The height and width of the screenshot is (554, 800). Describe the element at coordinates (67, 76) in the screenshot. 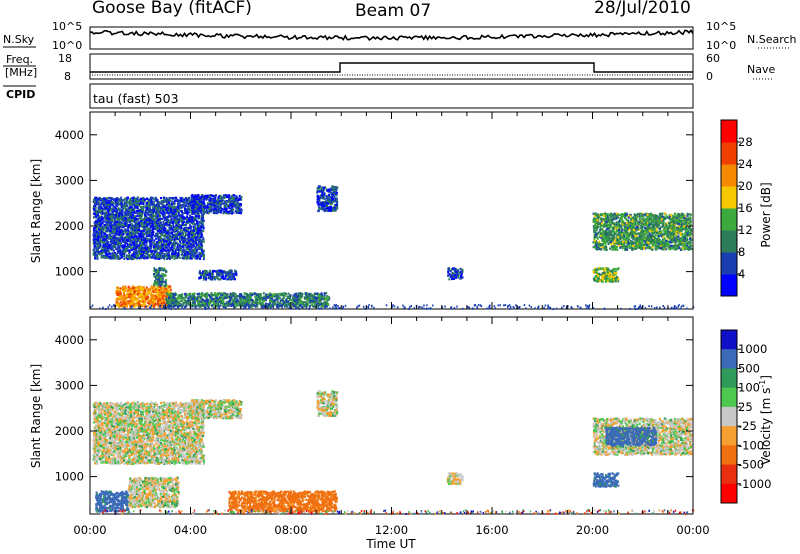

I see `freq-tick-bottom: 8` at that location.